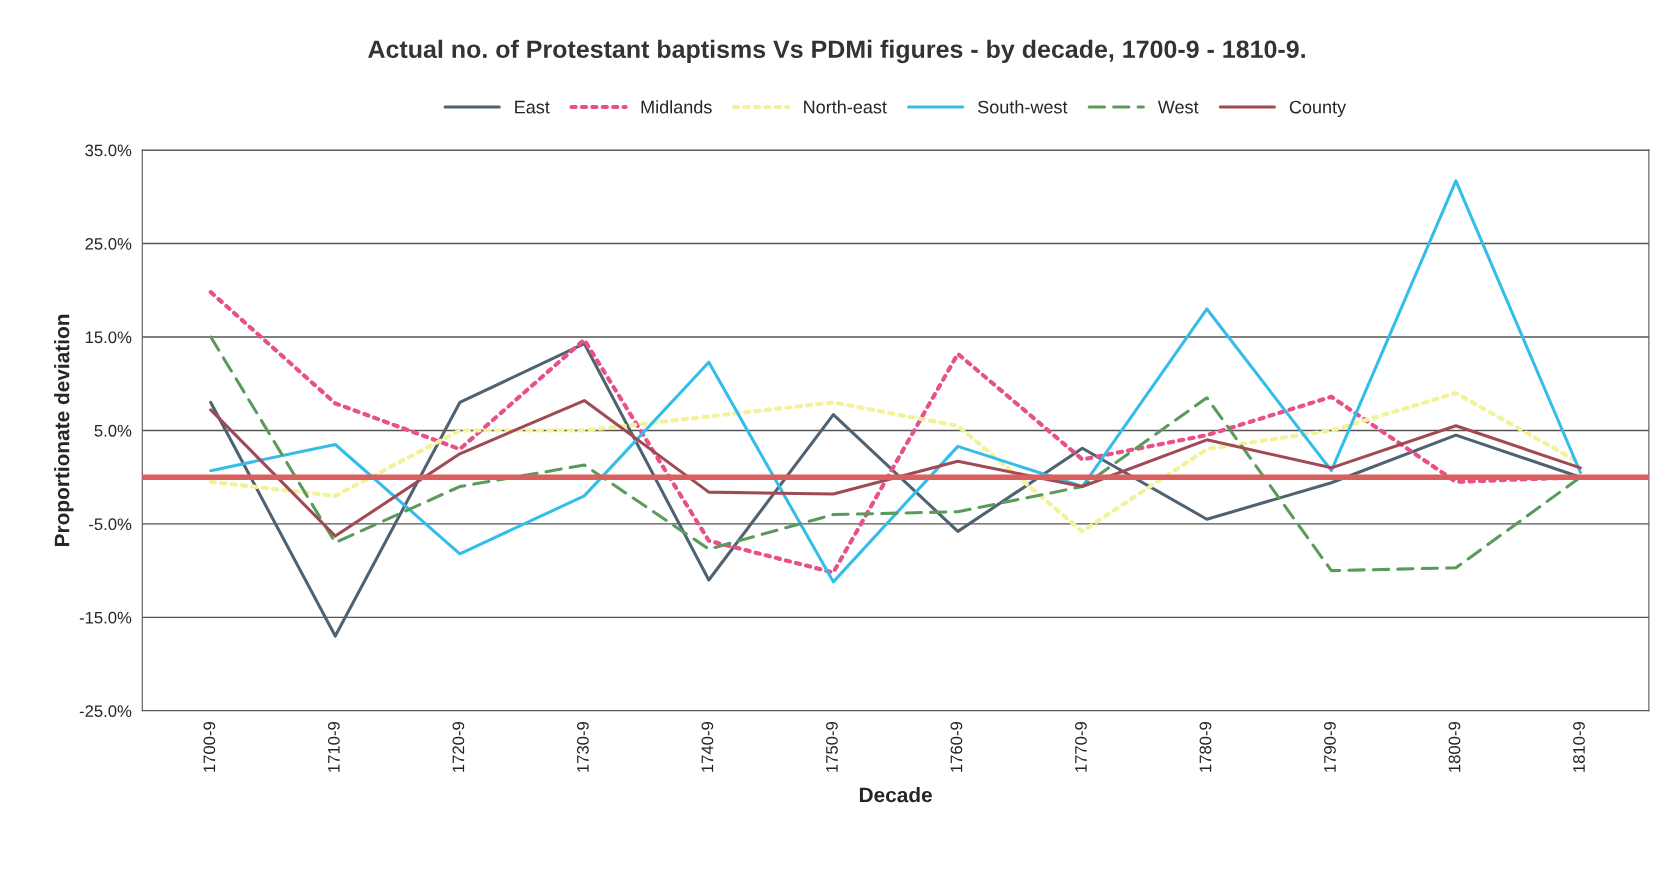 This screenshot has width=1674, height=883. Describe the element at coordinates (1318, 109) in the screenshot. I see `legend-label: County` at that location.